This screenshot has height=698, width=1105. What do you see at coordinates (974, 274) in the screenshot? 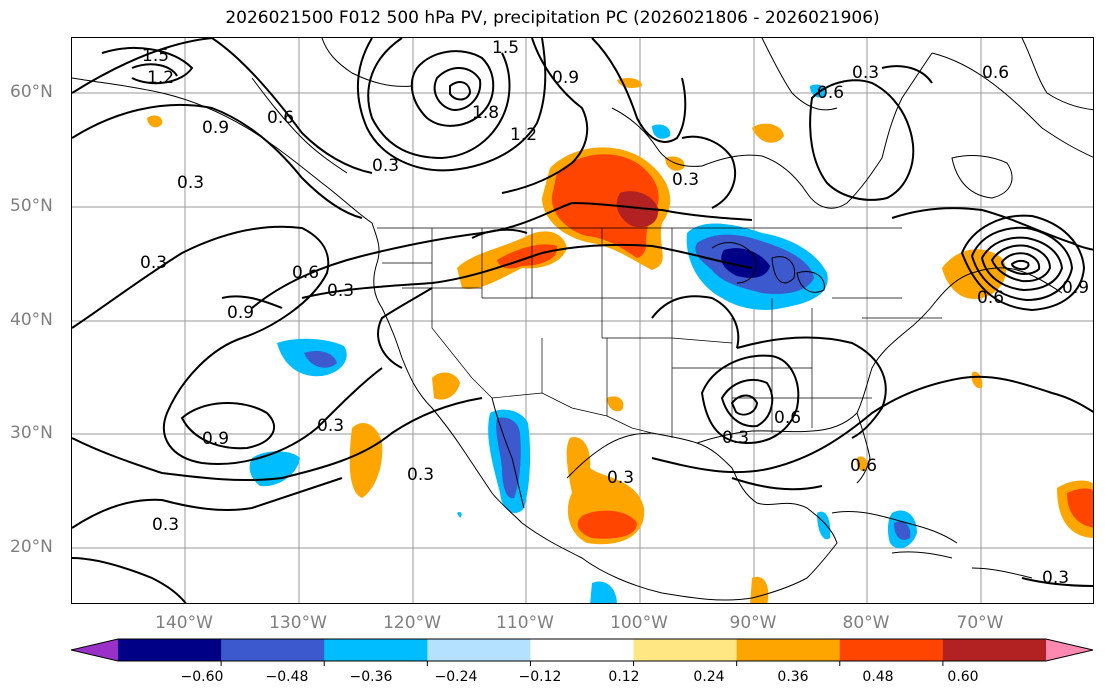
I see `precip-positive-greatlakes-east` at bounding box center [974, 274].